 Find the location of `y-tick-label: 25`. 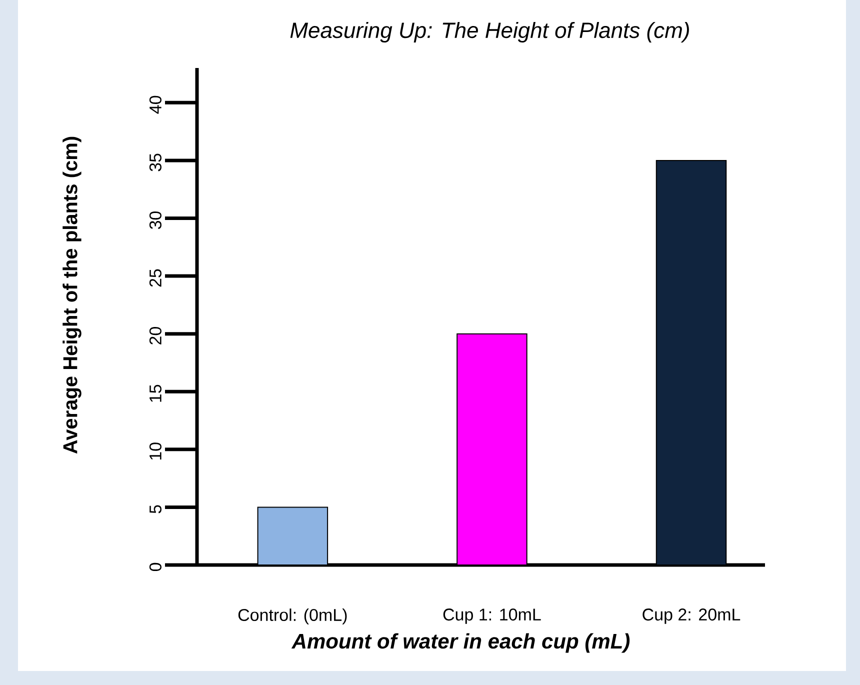

y-tick-label: 25 is located at coordinates (155, 278).